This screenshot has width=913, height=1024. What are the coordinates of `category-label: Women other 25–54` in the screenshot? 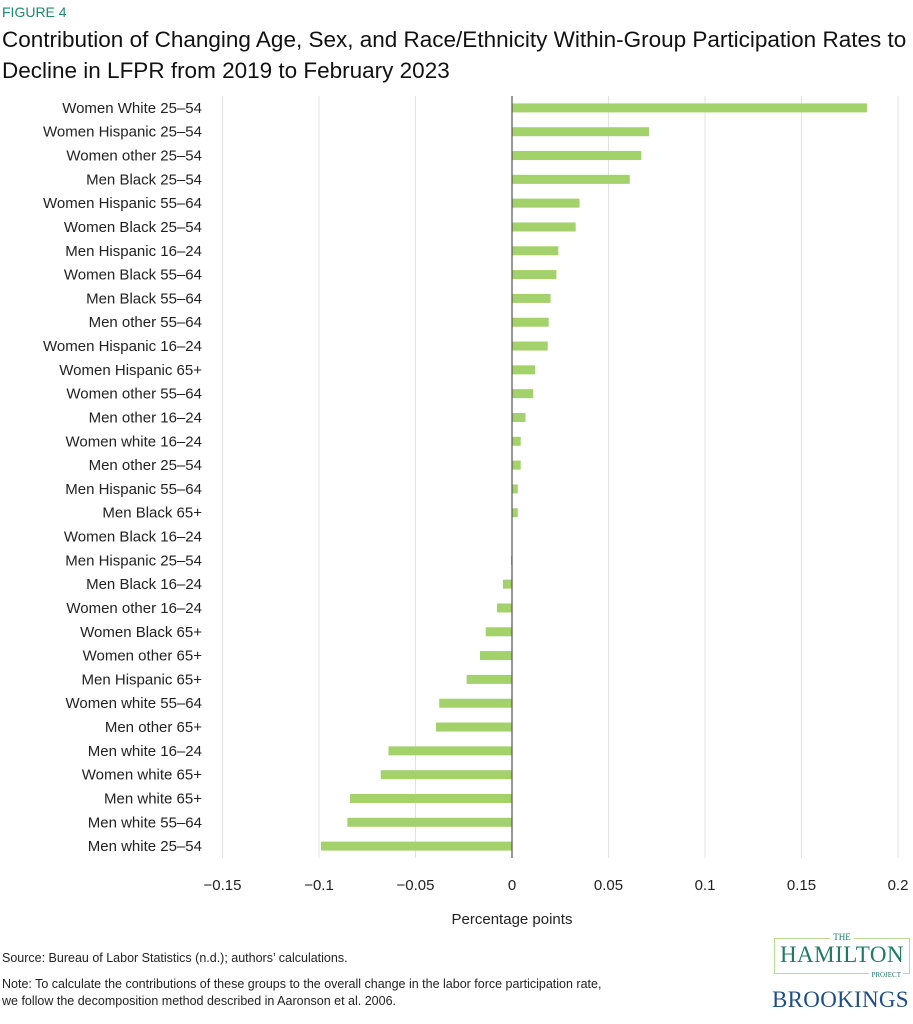 It's located at (134, 156).